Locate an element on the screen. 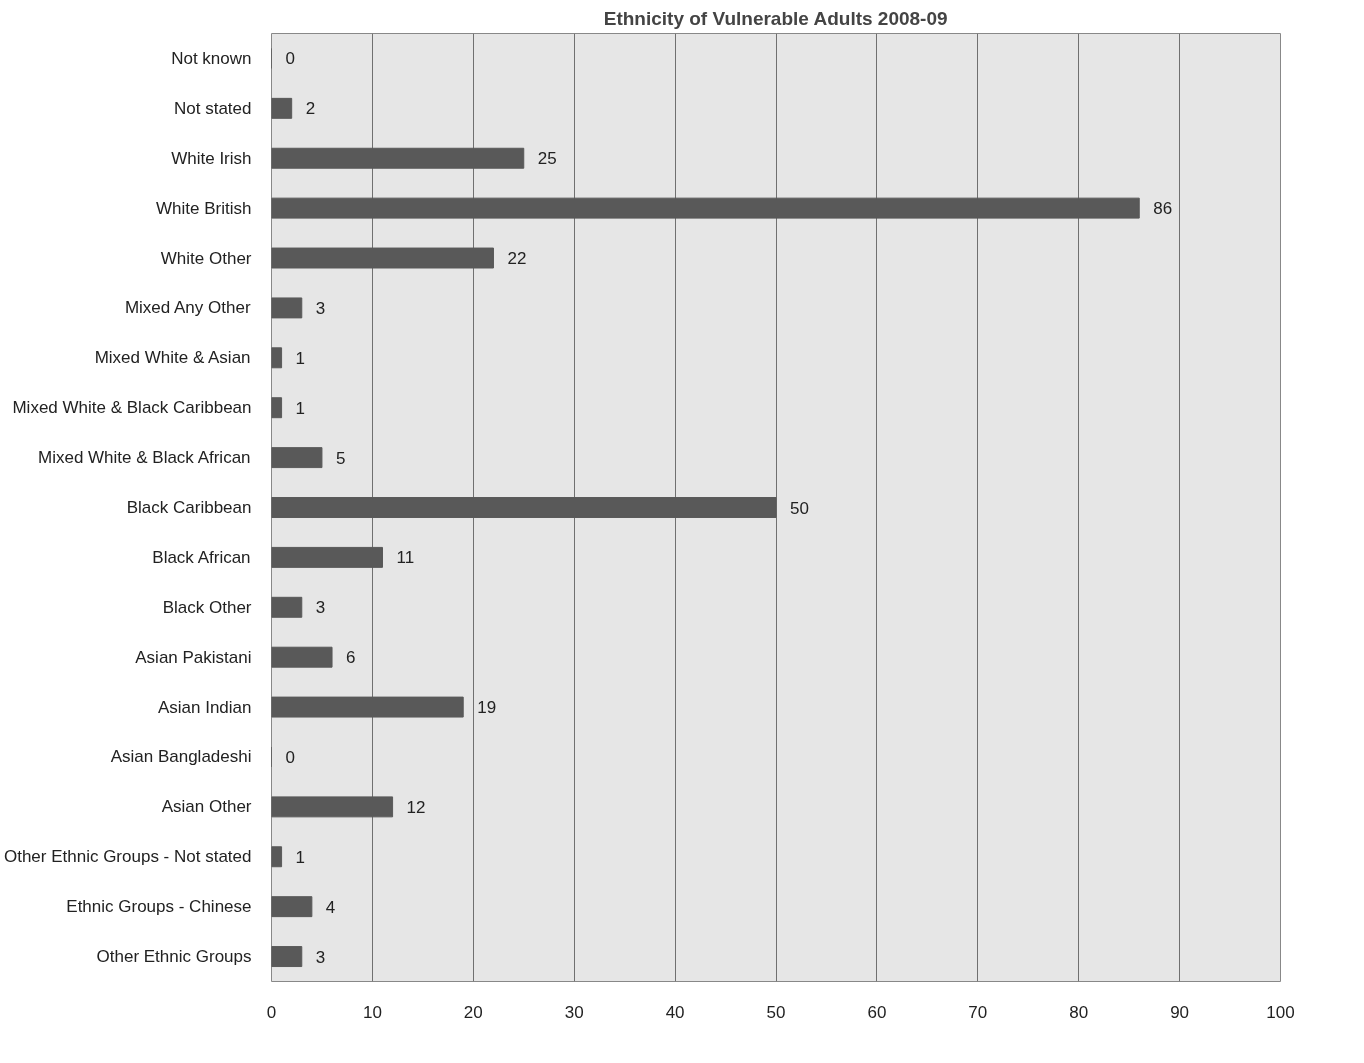 The image size is (1364, 1063). y-tick-label: Asian Other is located at coordinates (206, 807).